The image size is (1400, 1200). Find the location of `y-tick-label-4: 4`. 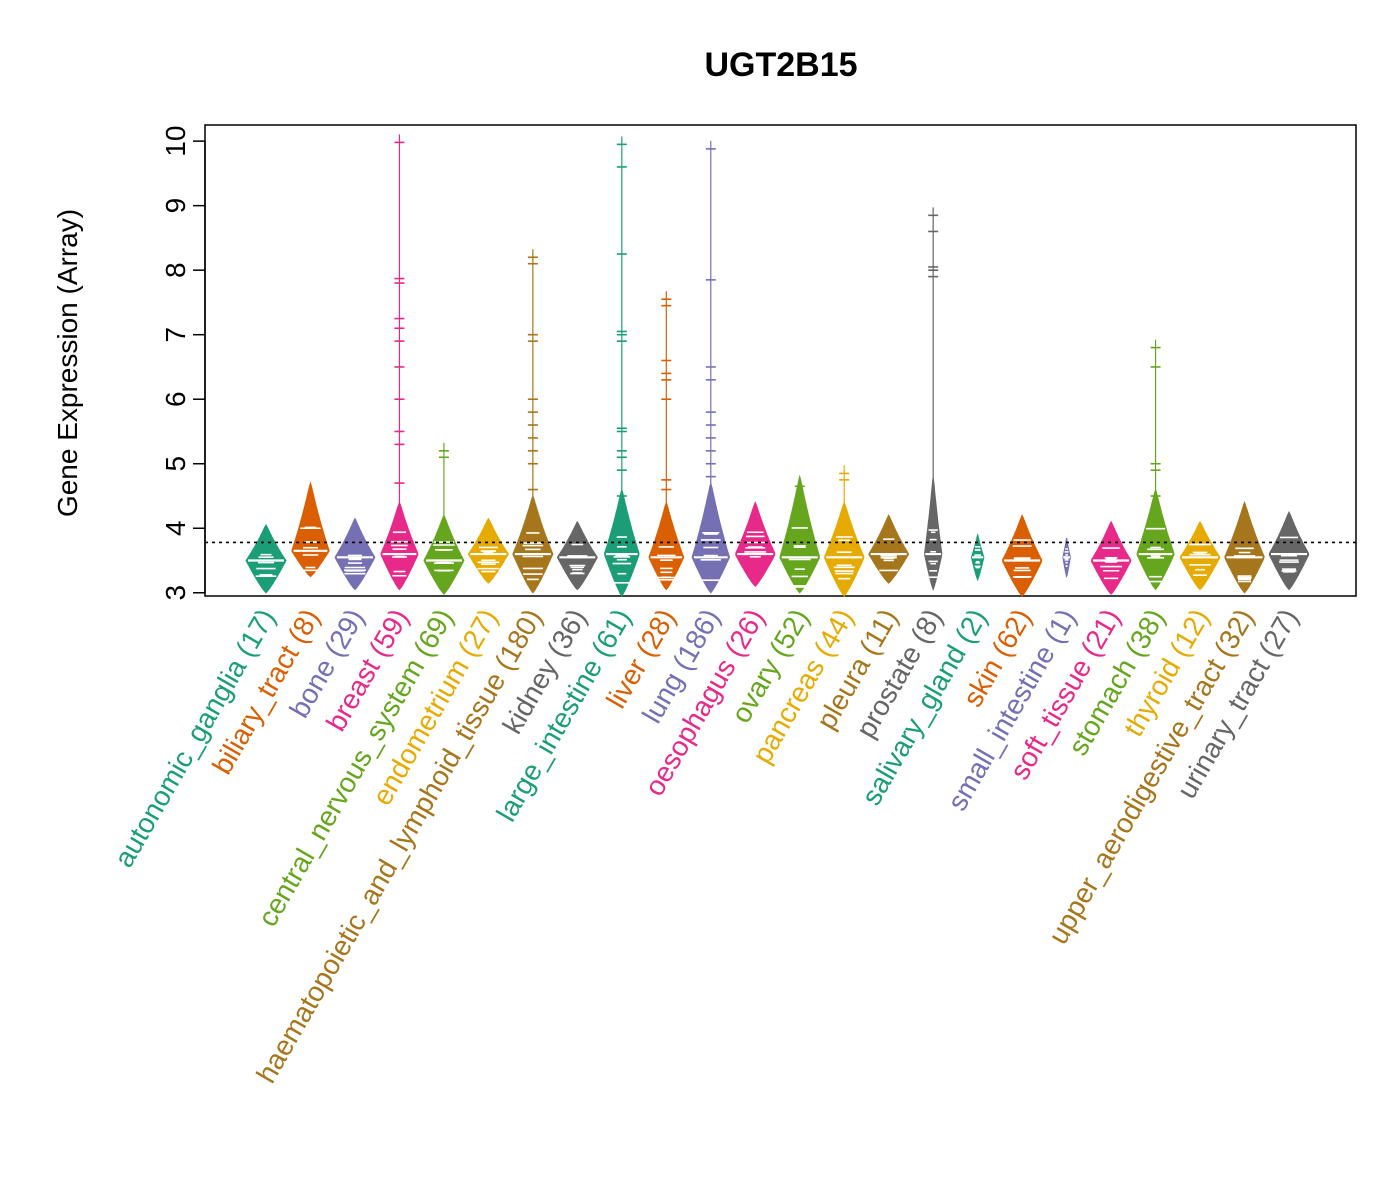

y-tick-label-4: 4 is located at coordinates (175, 528).